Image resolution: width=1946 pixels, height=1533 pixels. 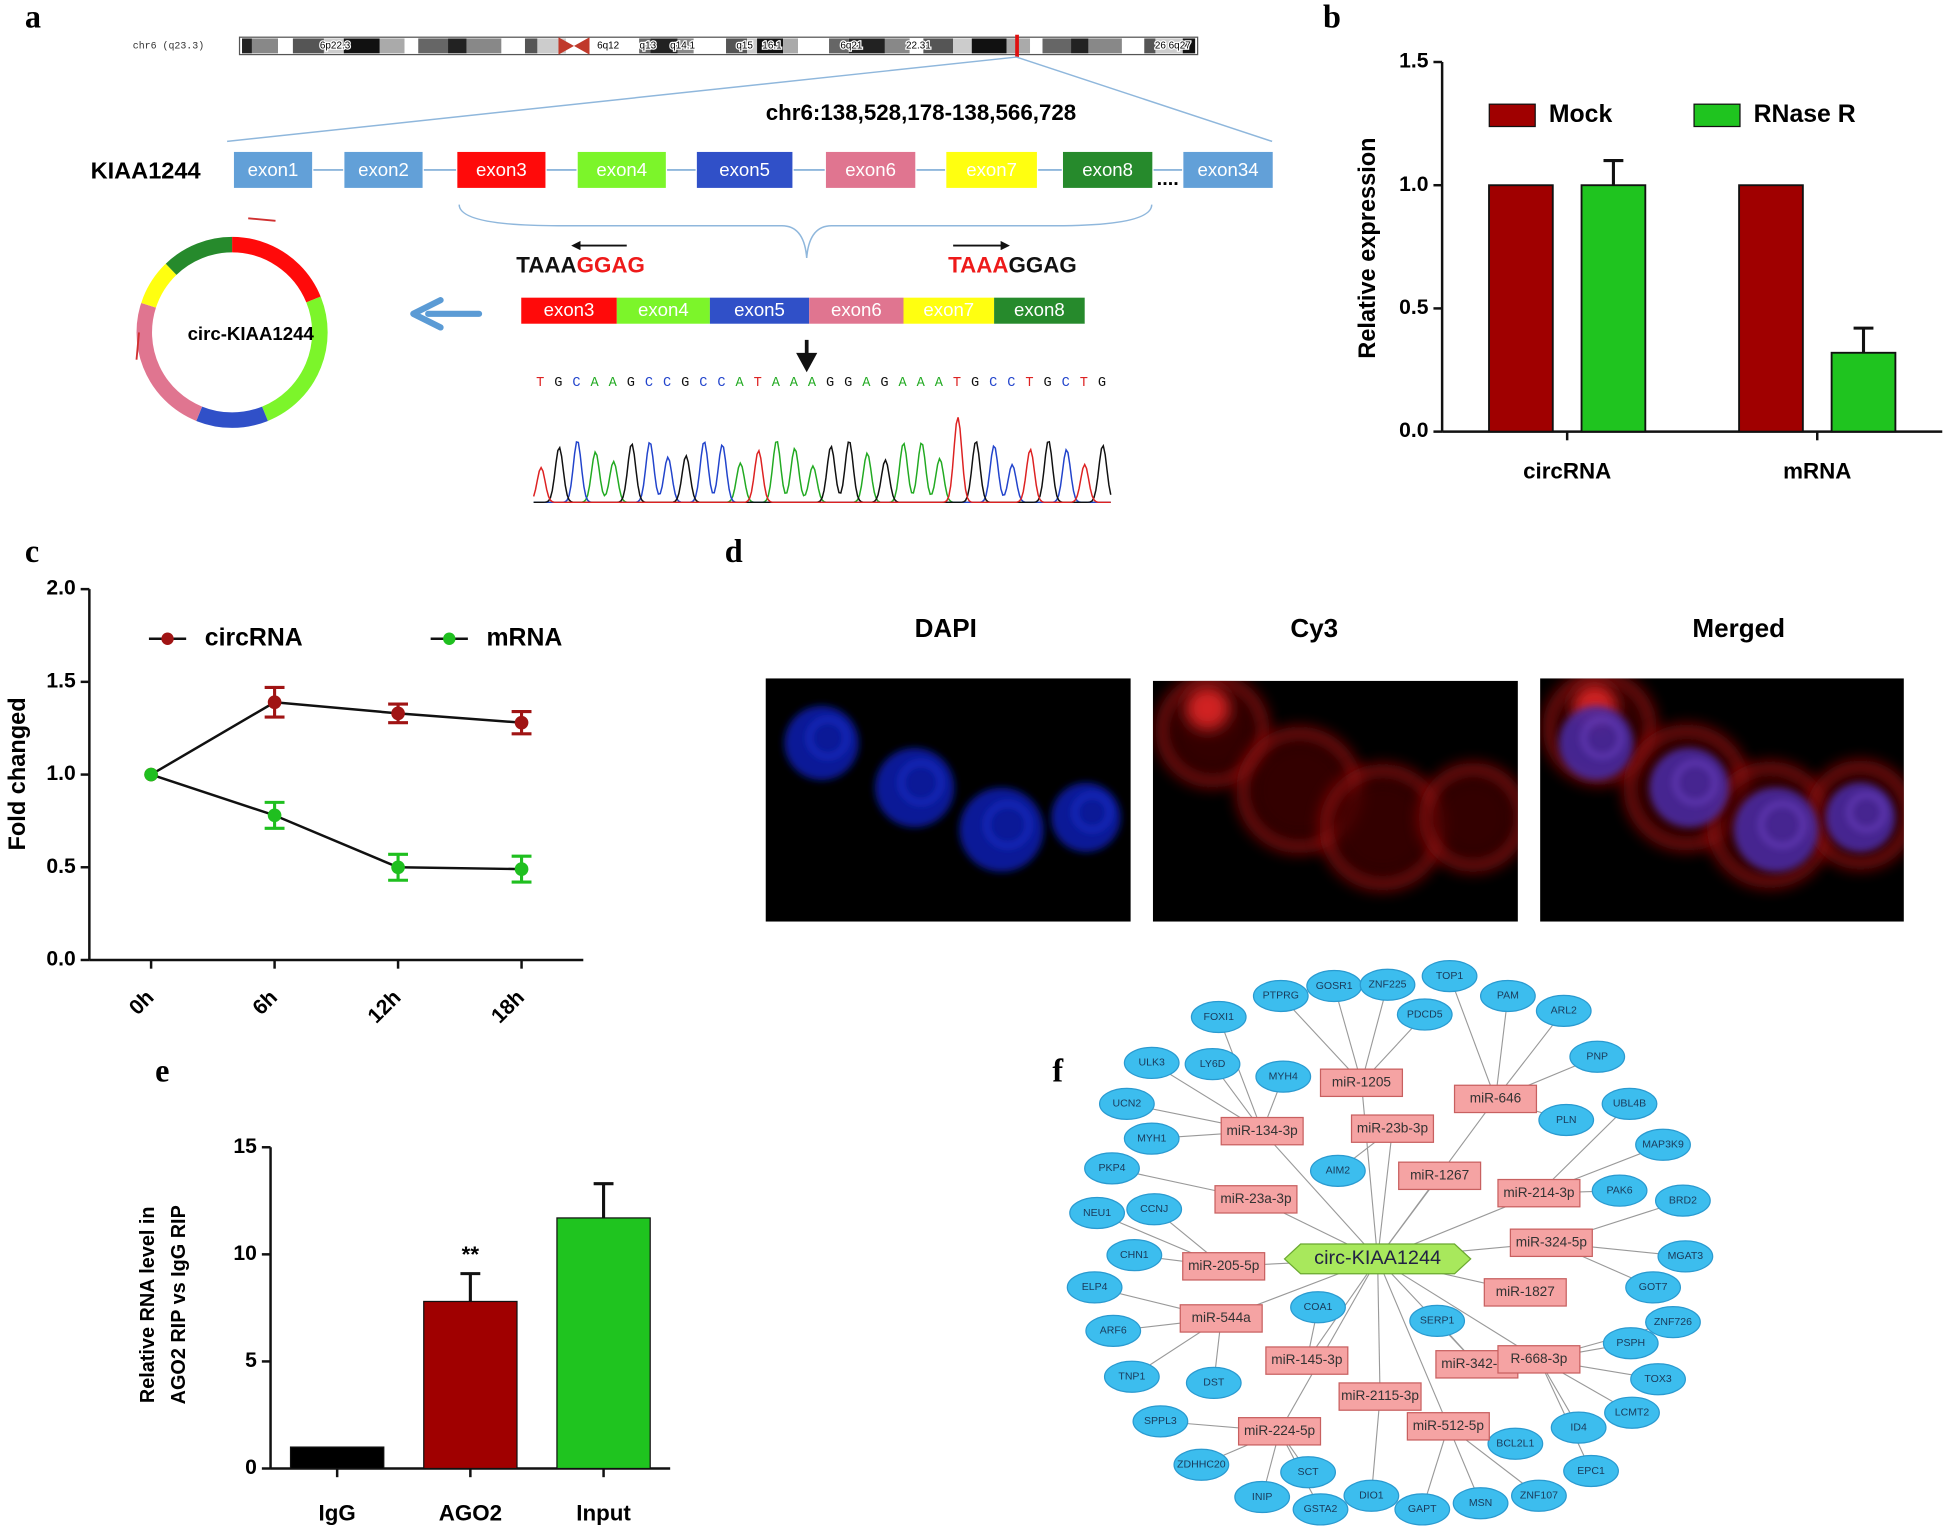 I want to click on gene-label: BRD2, so click(x=1683, y=1200).